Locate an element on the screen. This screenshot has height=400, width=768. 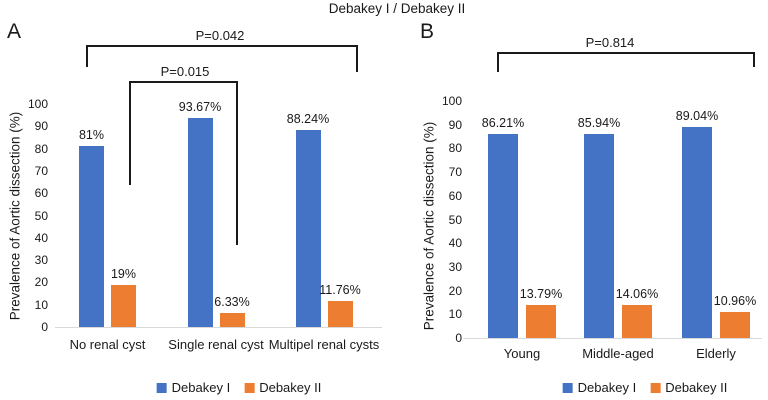
category-label: Elderly is located at coordinates (716, 353).